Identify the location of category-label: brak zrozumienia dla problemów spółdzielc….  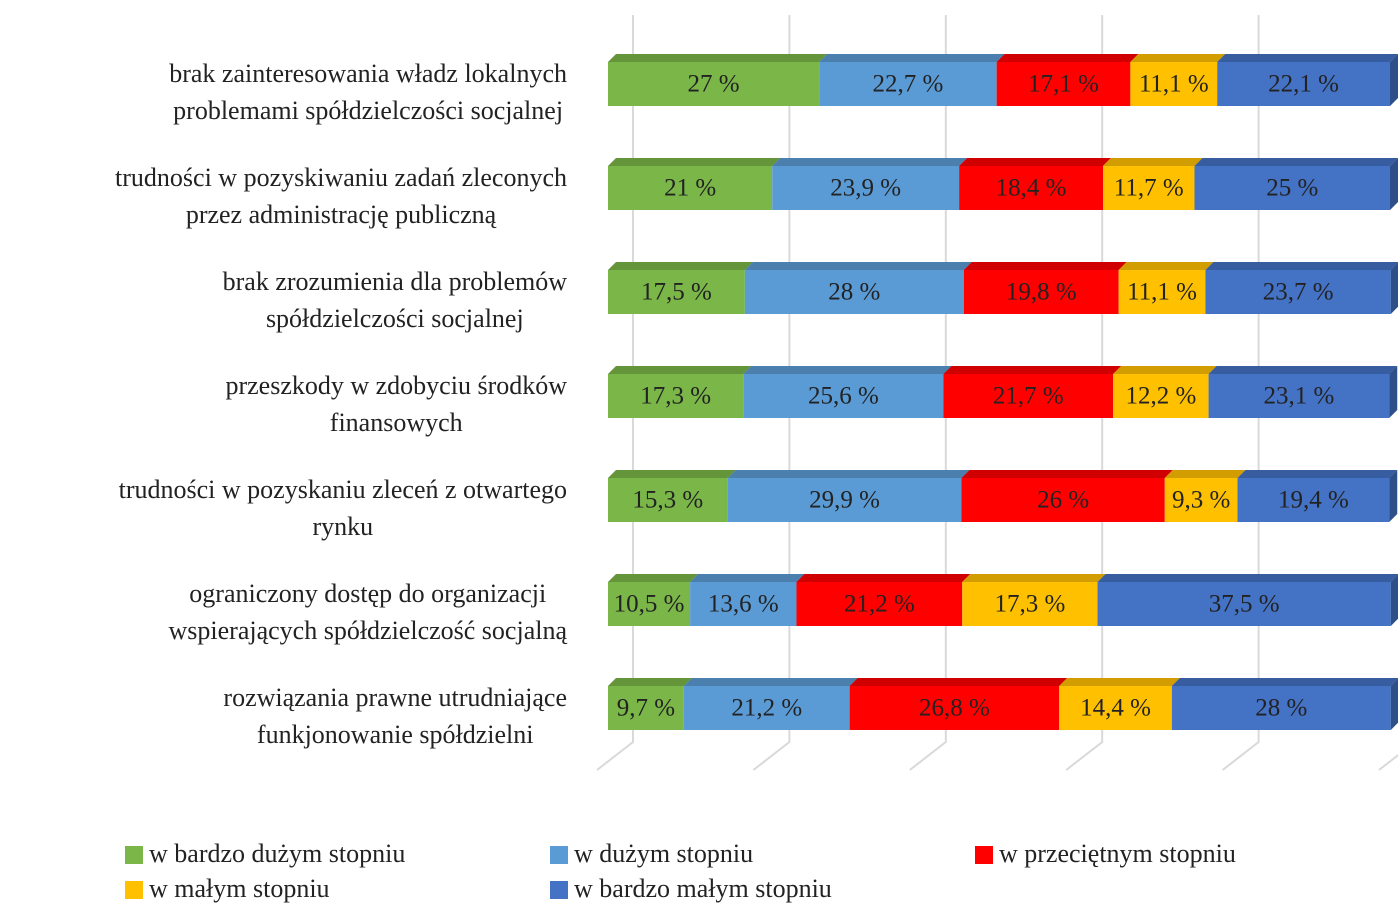
(395, 300).